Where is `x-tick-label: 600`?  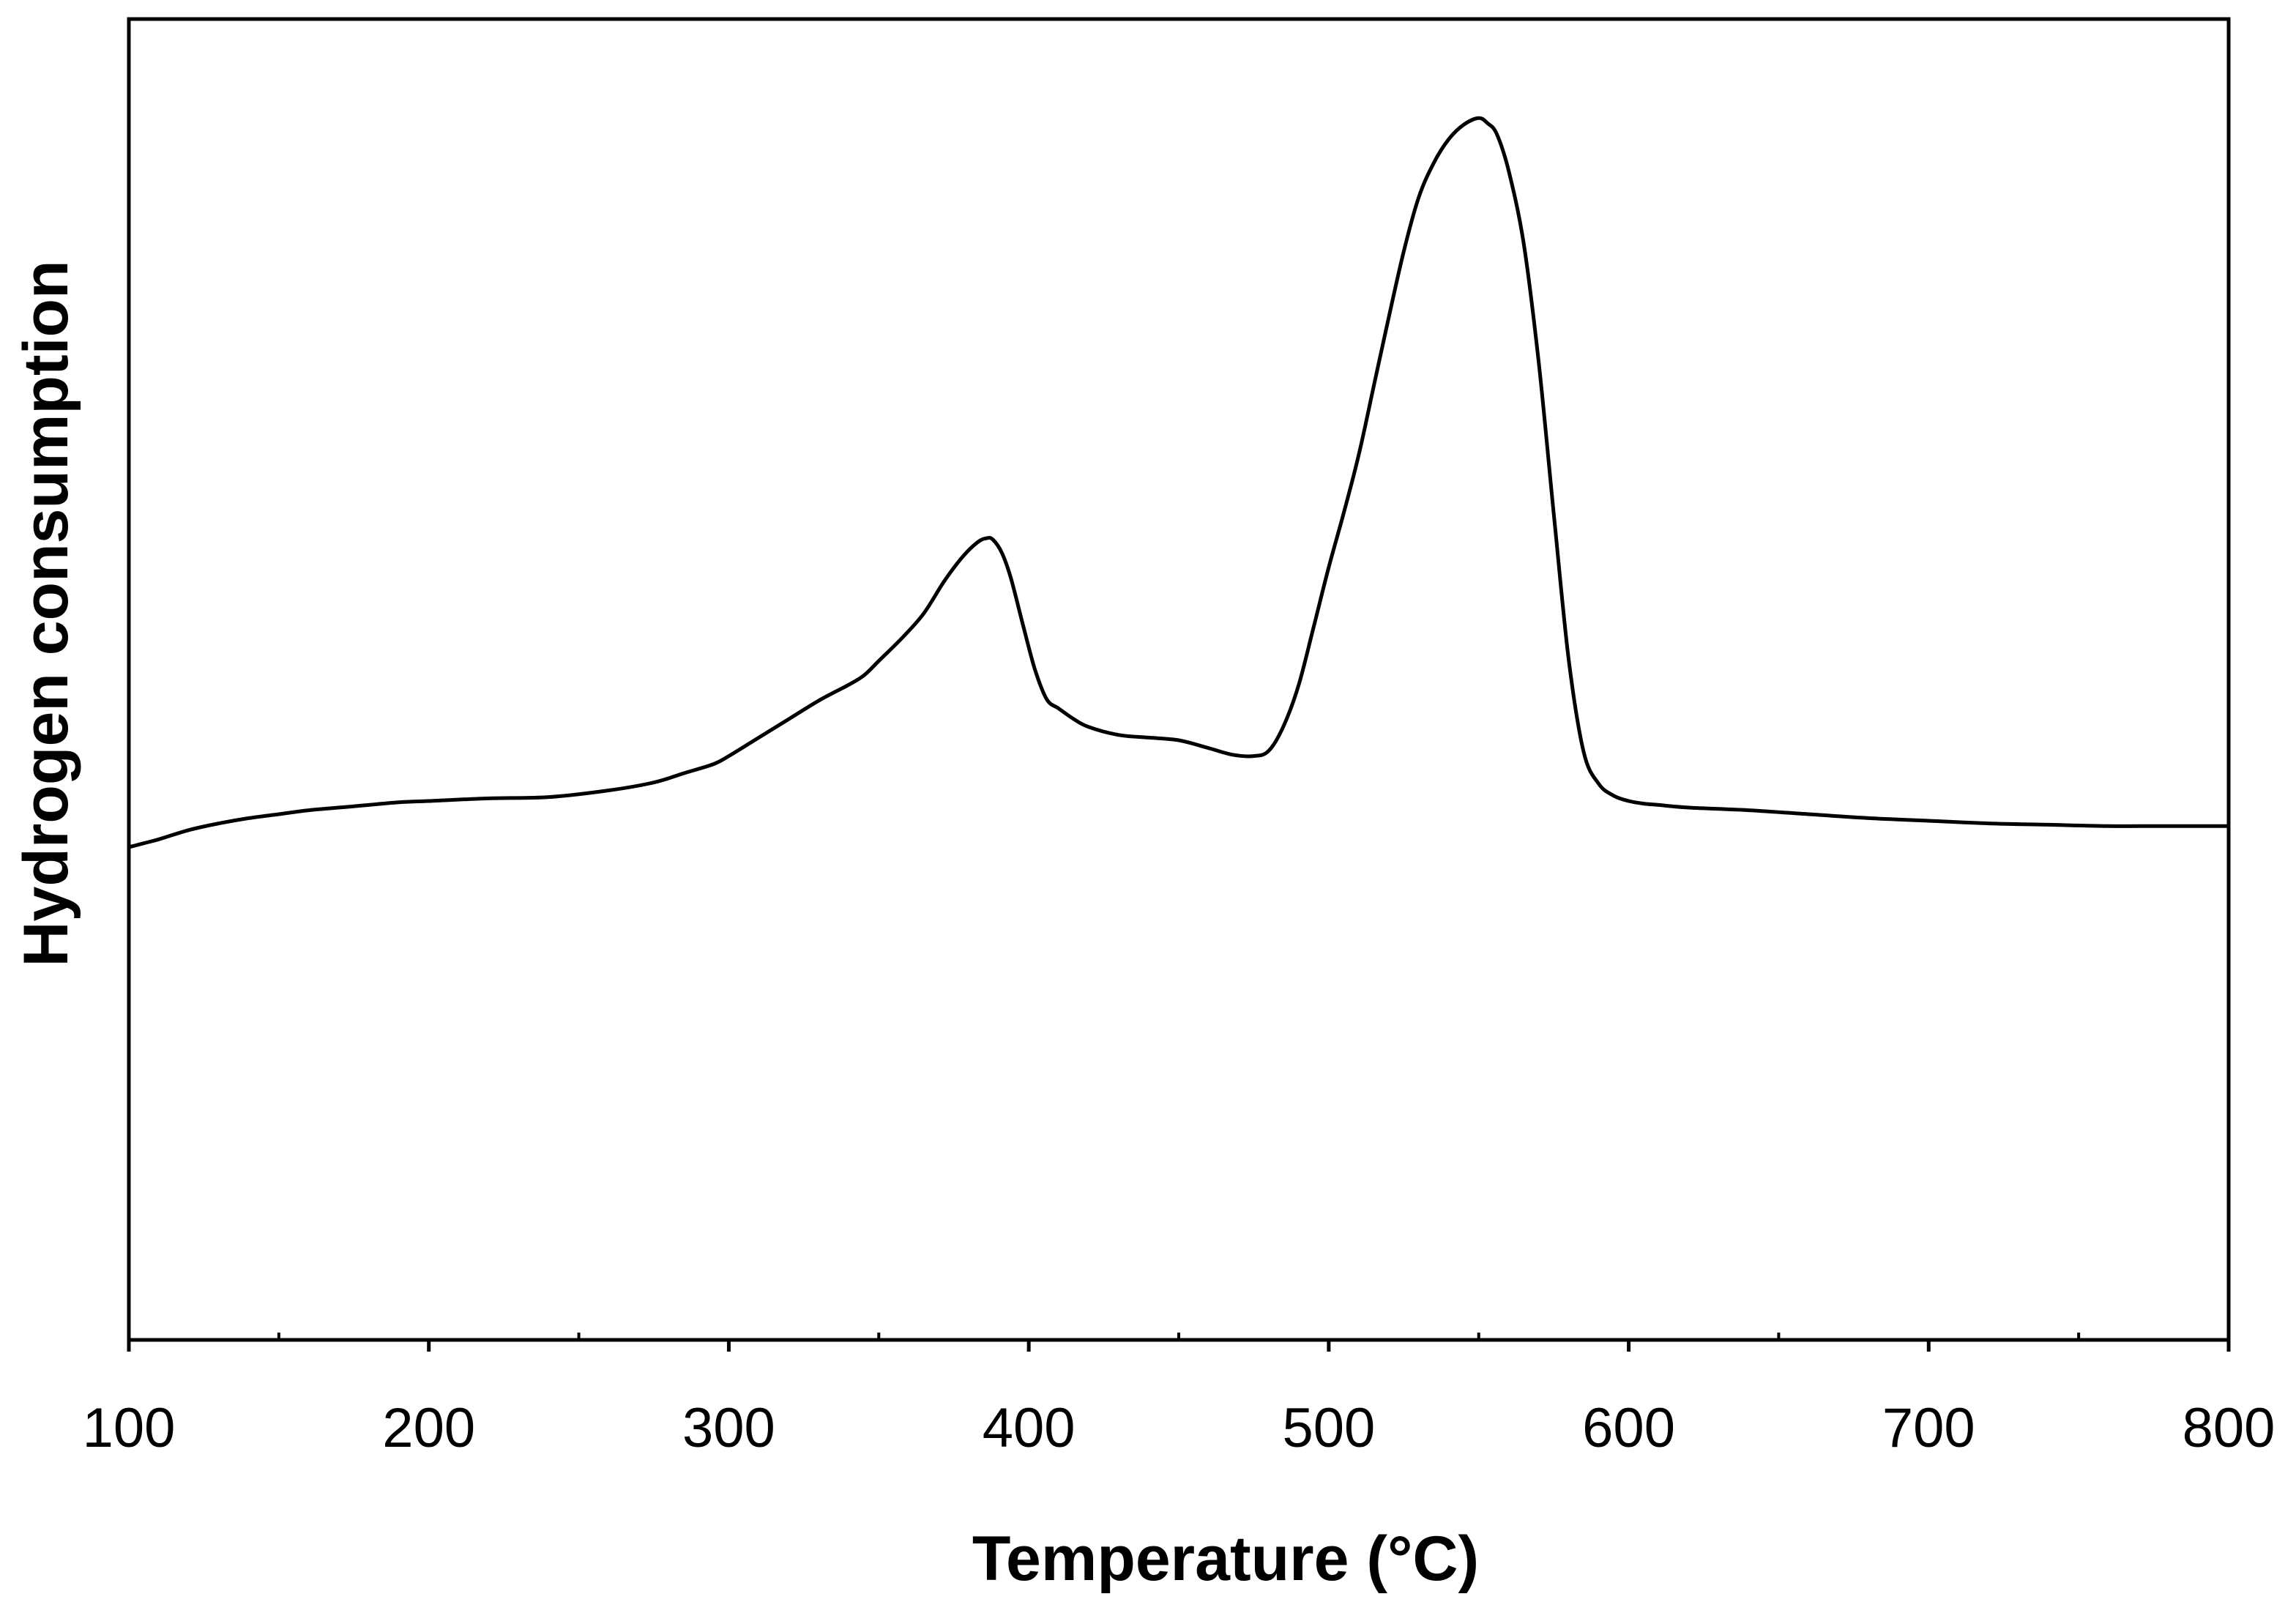
x-tick-label: 600 is located at coordinates (1628, 1428).